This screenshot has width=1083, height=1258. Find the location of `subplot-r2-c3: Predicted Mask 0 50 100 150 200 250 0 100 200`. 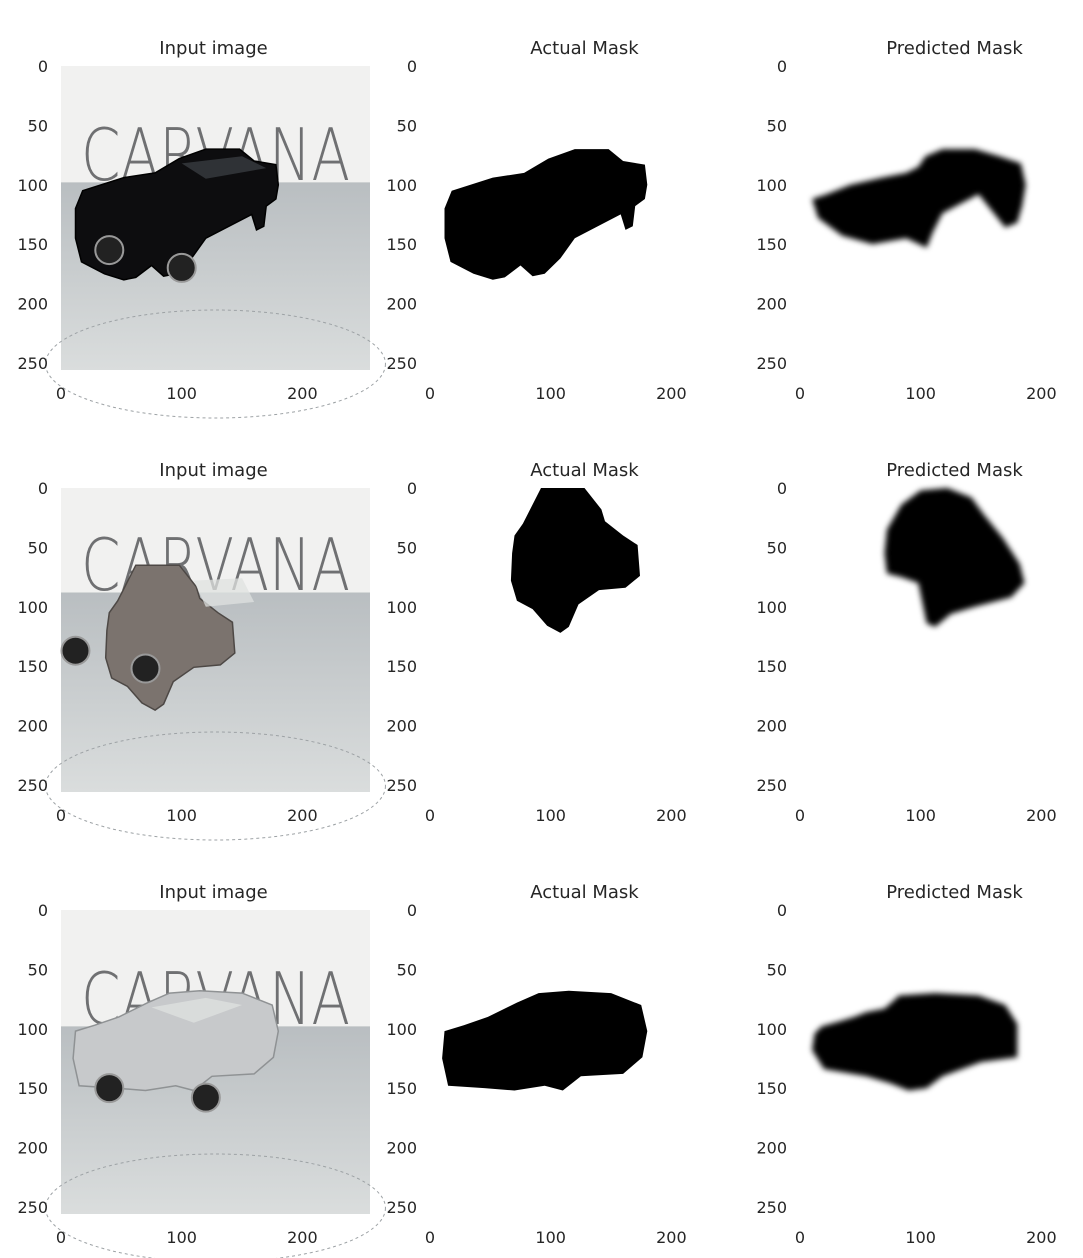

subplot-r2-c3: Predicted Mask 0 50 100 150 200 250 0 100 200 is located at coordinates (919, 642).